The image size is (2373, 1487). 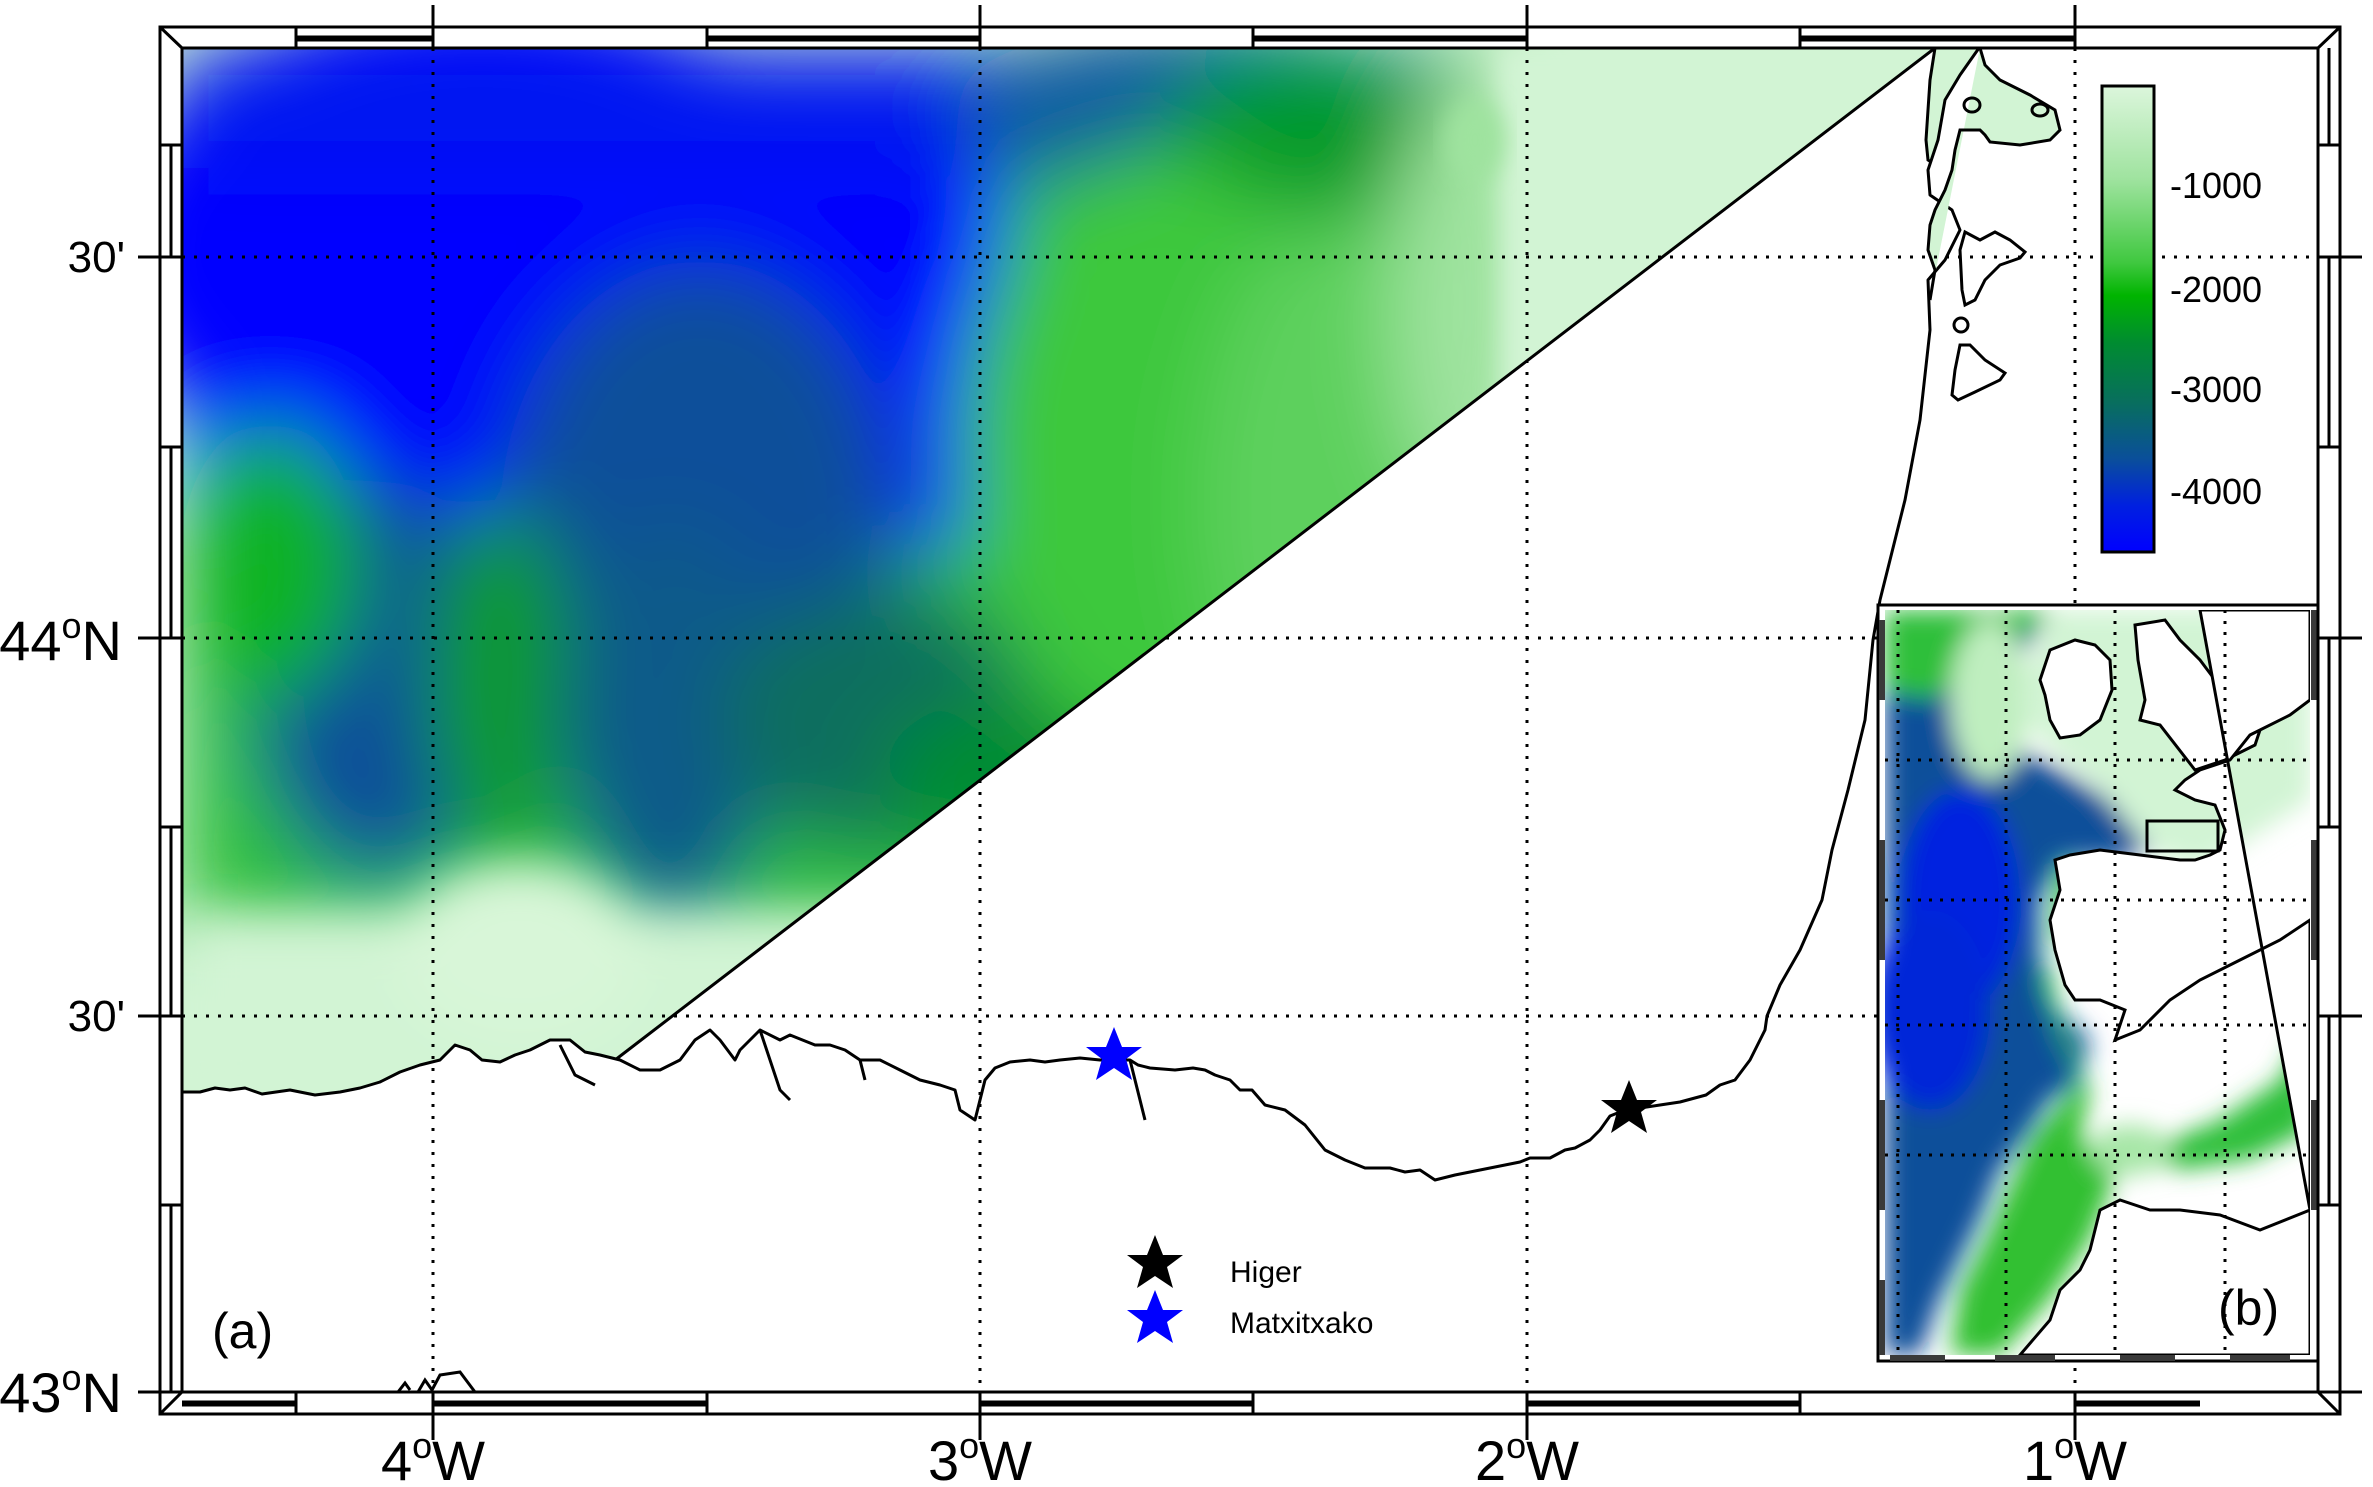 What do you see at coordinates (2182, 836) in the screenshot?
I see `study-area-box` at bounding box center [2182, 836].